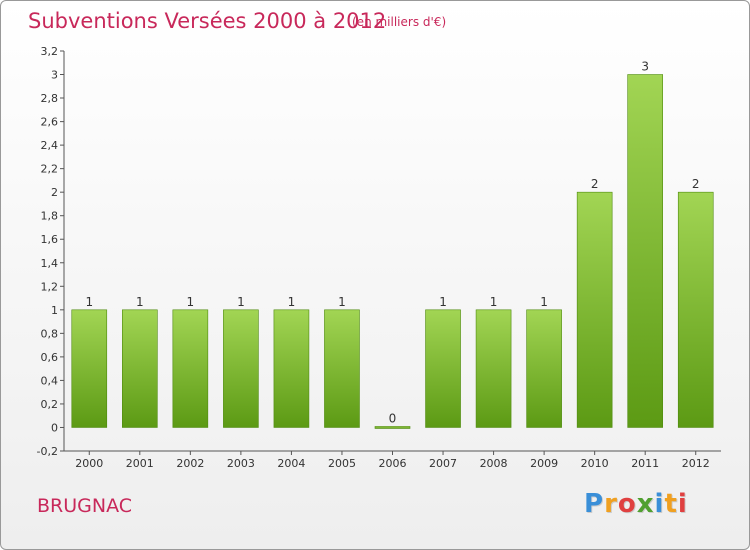 The width and height of the screenshot is (750, 550). I want to click on brand-letter: t, so click(671, 504).